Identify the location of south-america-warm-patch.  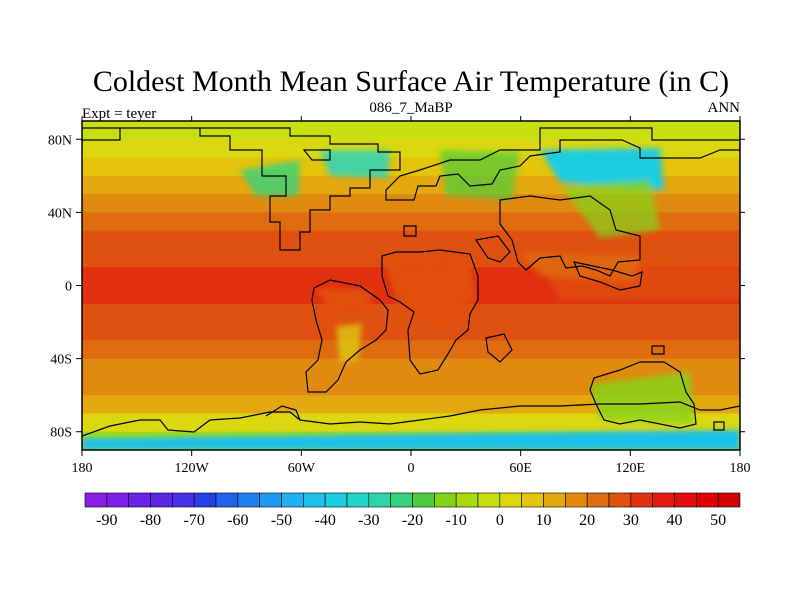
(344, 303).